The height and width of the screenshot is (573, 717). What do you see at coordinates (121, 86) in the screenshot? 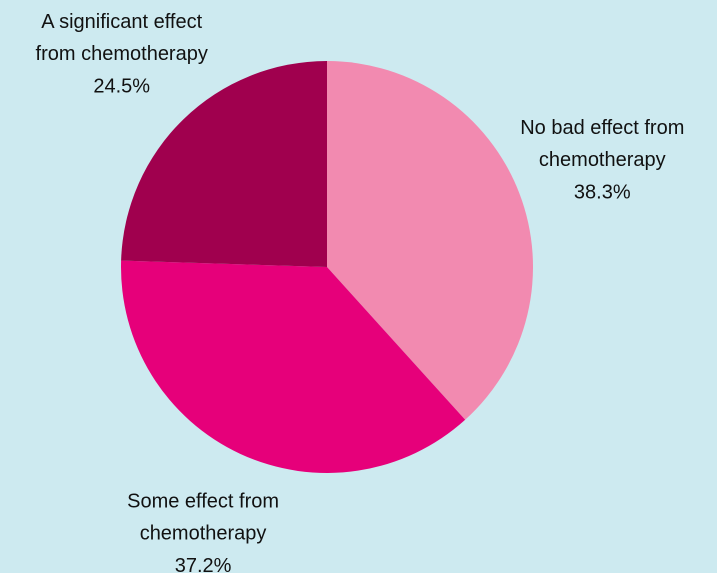
I see `slice-value-label: 24.5%` at bounding box center [121, 86].